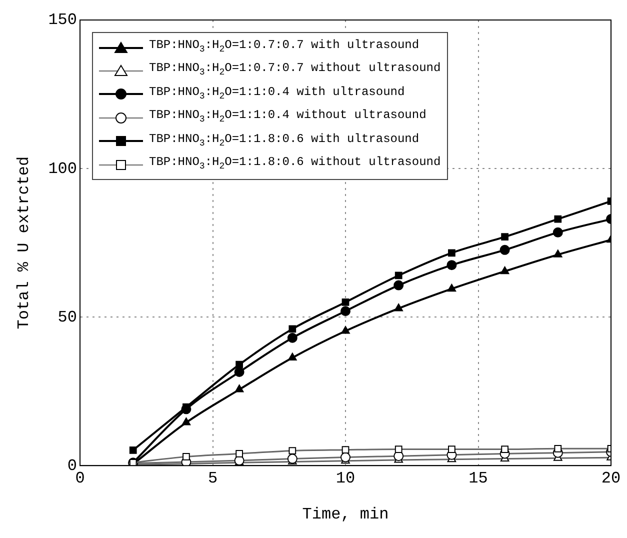 The image size is (627, 538). I want to click on x-tick-label: 10, so click(346, 478).